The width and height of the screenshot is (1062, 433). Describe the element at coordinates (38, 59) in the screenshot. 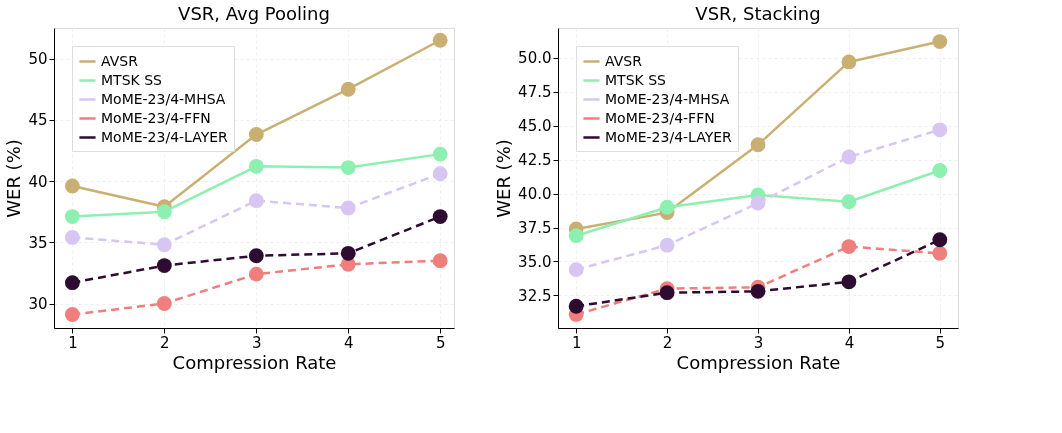

I see `y-tick-label: 50` at that location.